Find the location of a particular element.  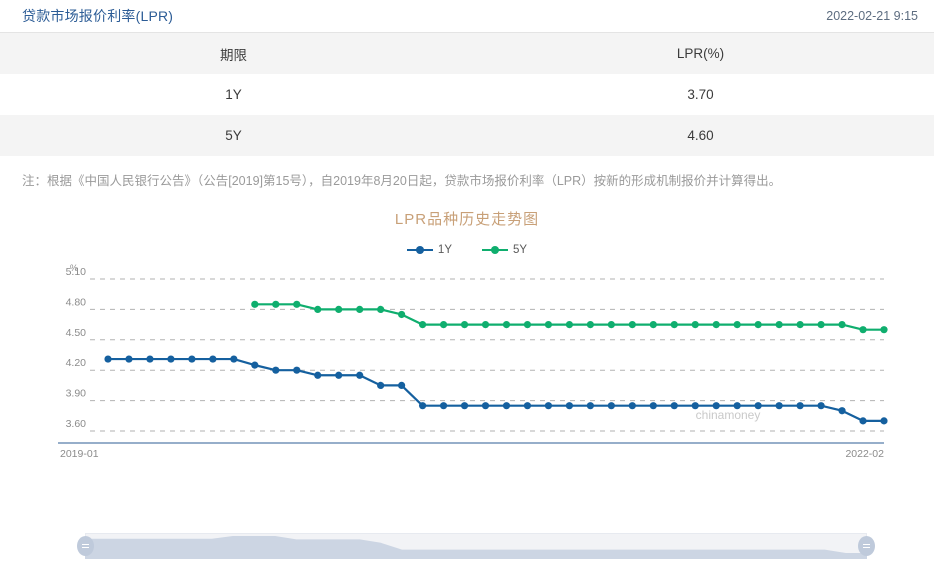

table-row: 1Y 3.70 is located at coordinates (467, 94).